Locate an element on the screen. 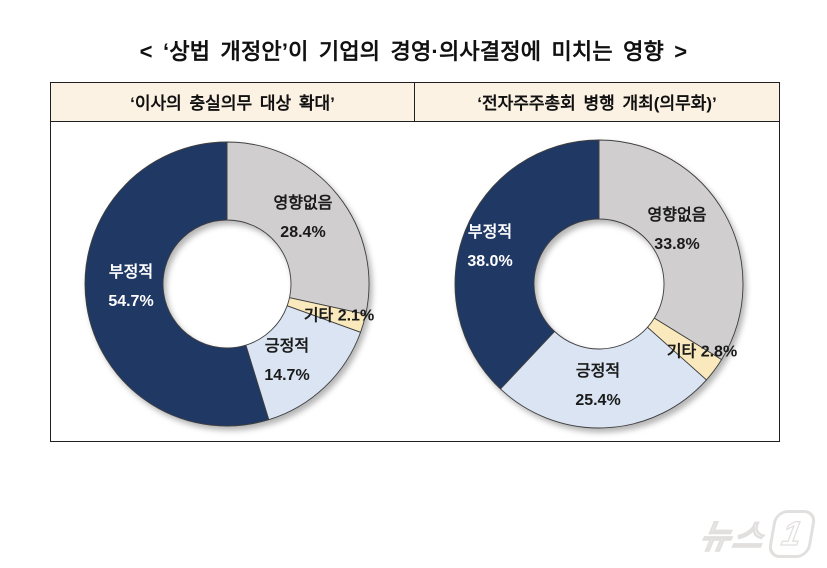  page-title: < ‘상법 개정안’이 기업의 경영·의사결정에 미치는 영향 > is located at coordinates (413, 51).